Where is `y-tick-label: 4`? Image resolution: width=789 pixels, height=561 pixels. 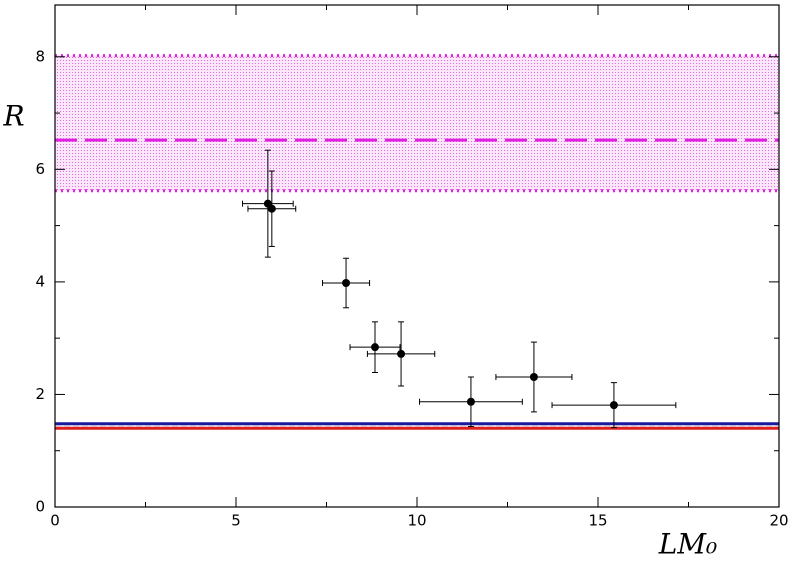
y-tick-label: 4 is located at coordinates (40, 281).